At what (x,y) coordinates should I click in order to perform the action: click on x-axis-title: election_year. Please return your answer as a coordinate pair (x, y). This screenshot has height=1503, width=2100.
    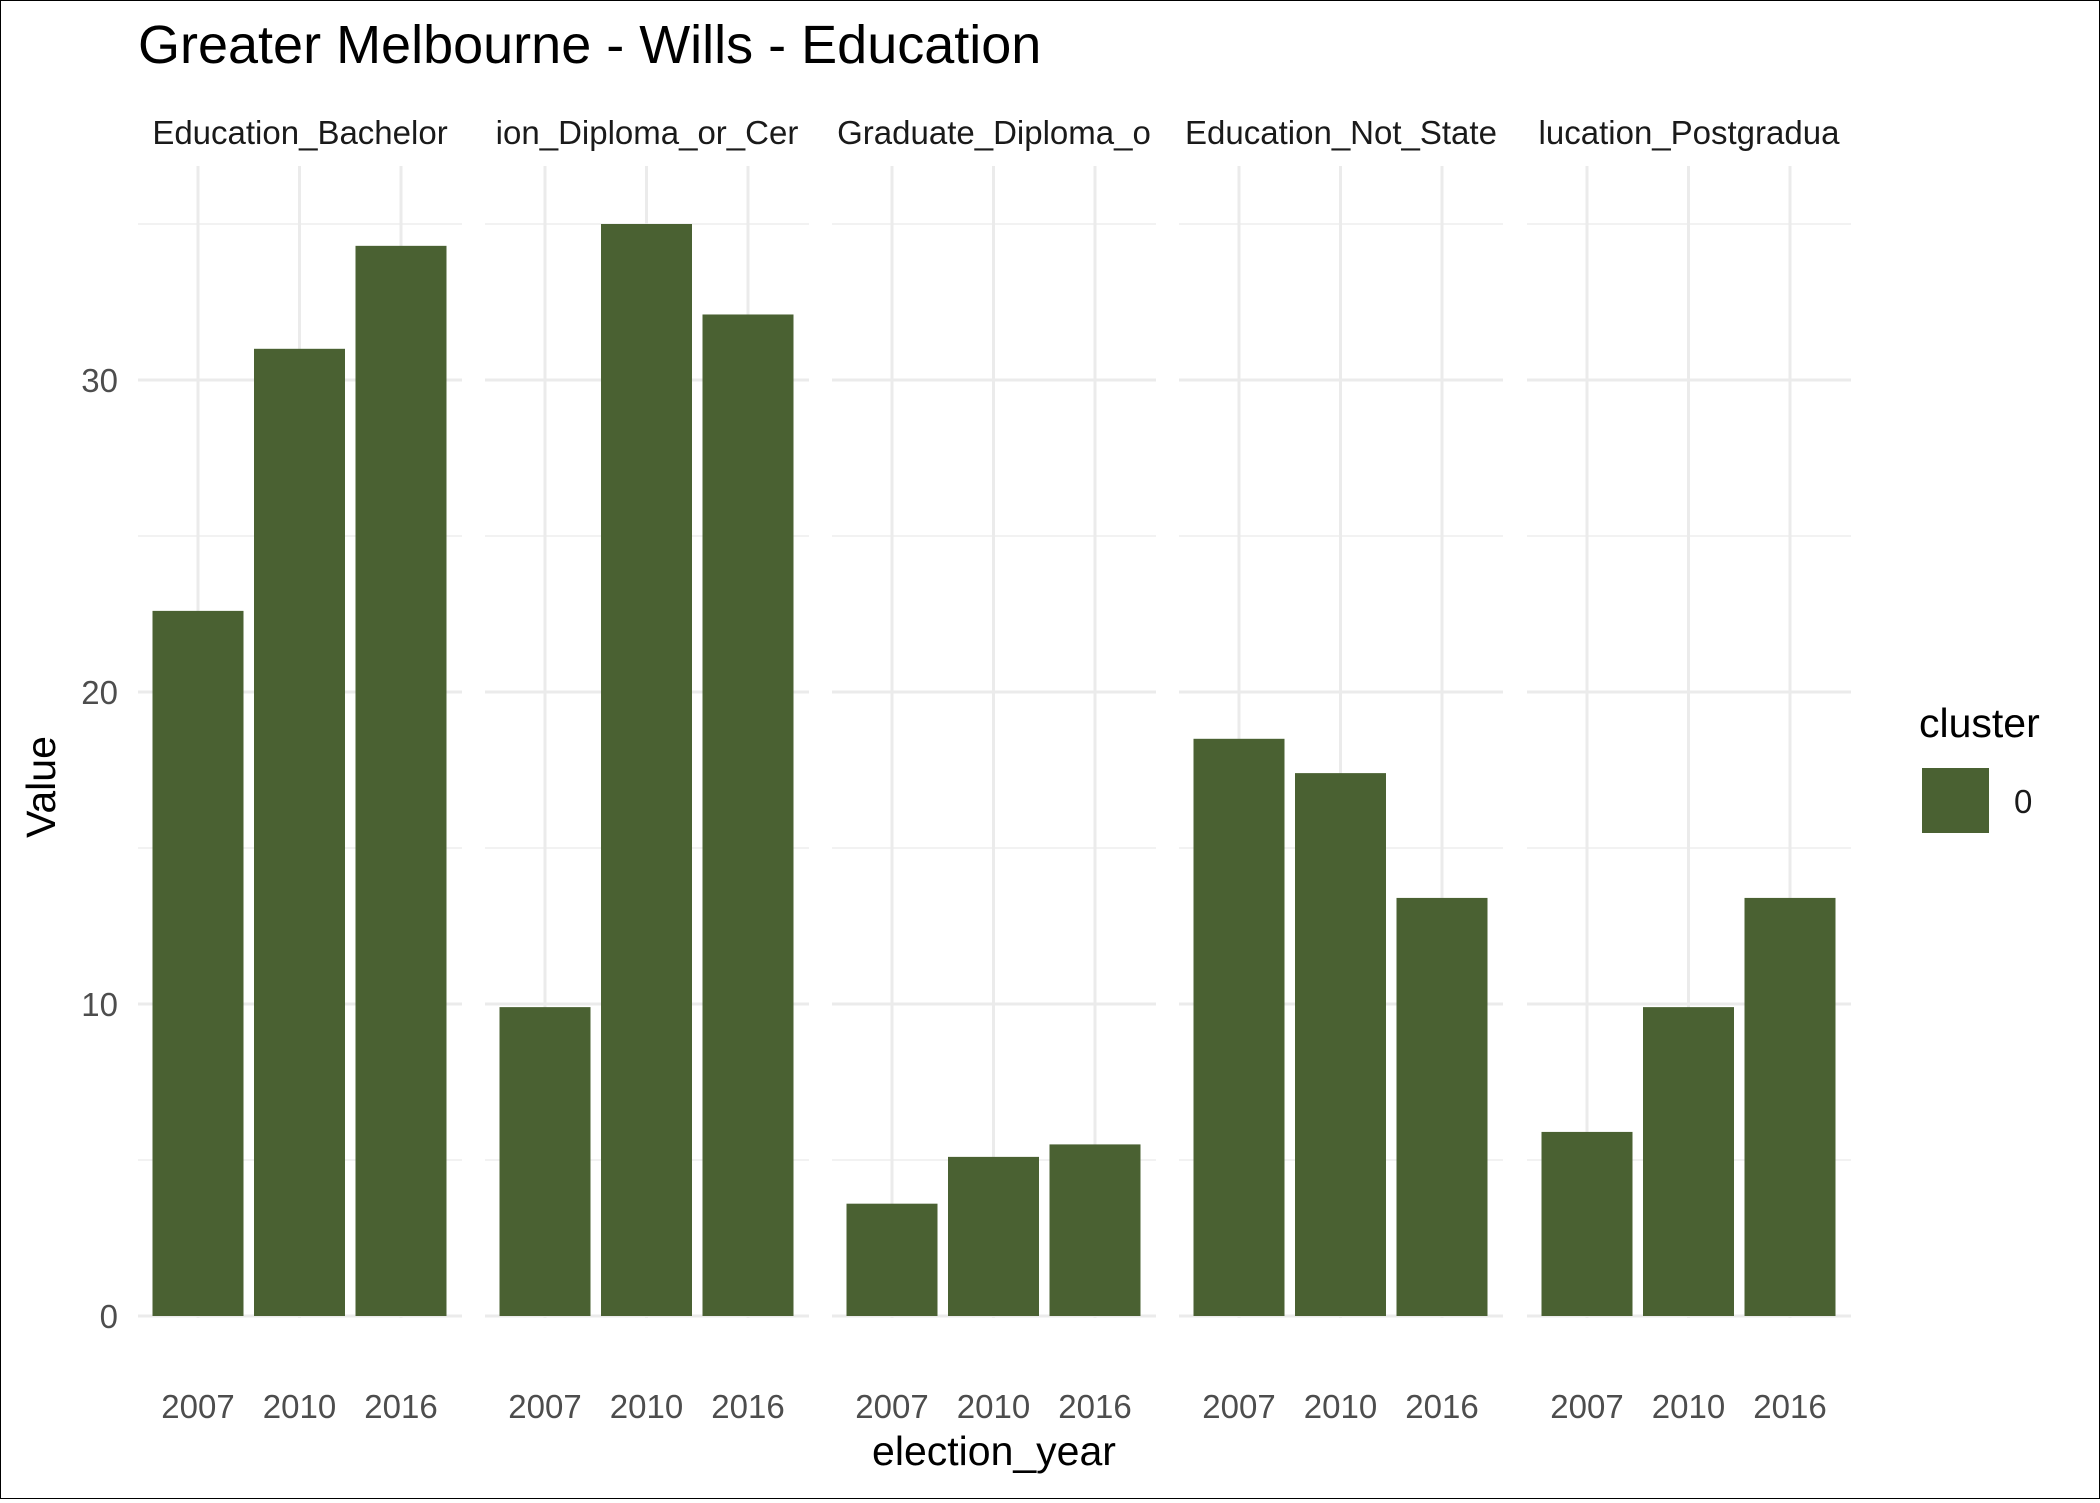
    Looking at the image, I should click on (994, 1451).